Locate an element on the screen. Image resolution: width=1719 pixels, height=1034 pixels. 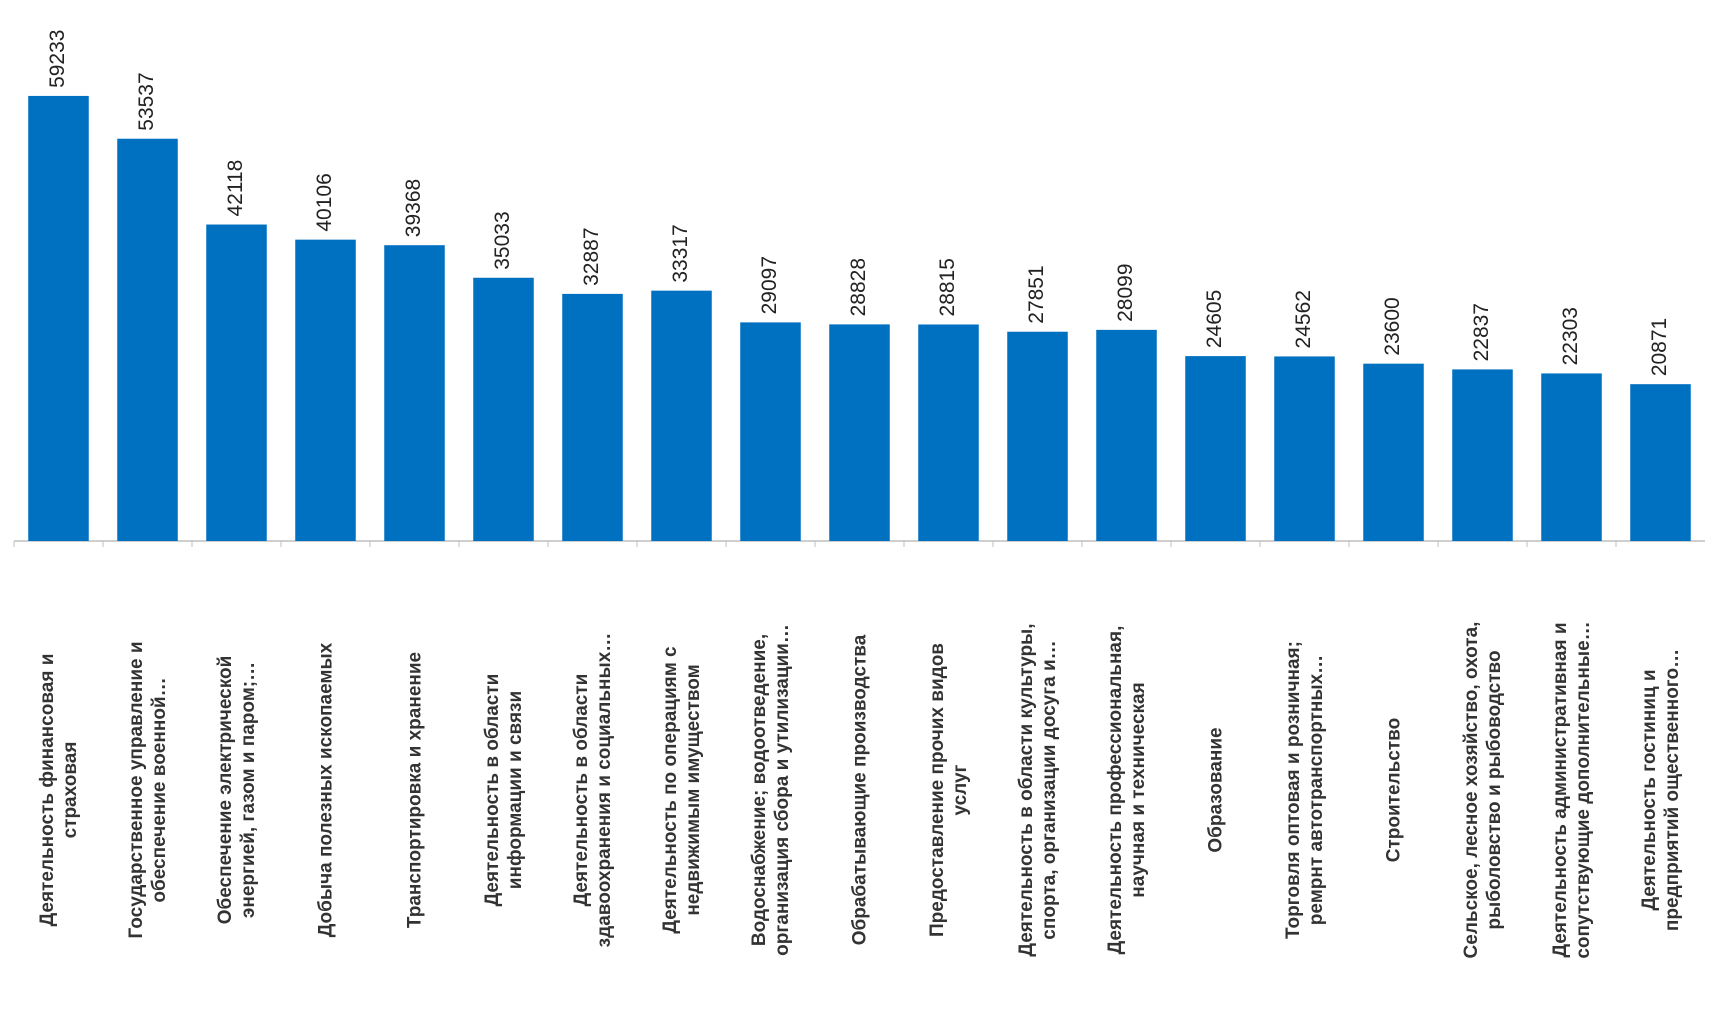
value-label: 24562 is located at coordinates (1303, 319).